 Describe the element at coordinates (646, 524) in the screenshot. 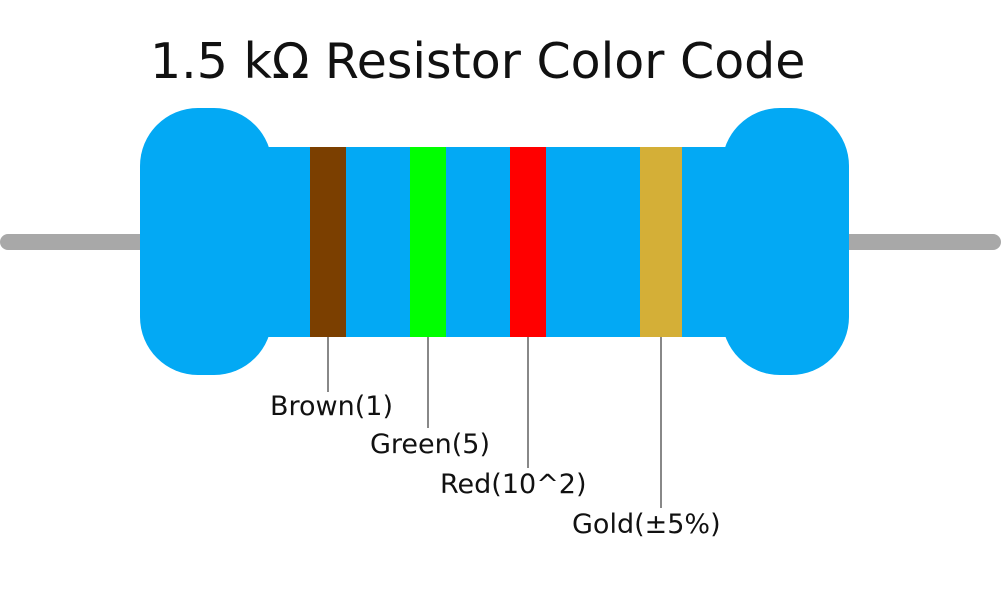

I see `band-label-gold: Gold(±5%)` at that location.